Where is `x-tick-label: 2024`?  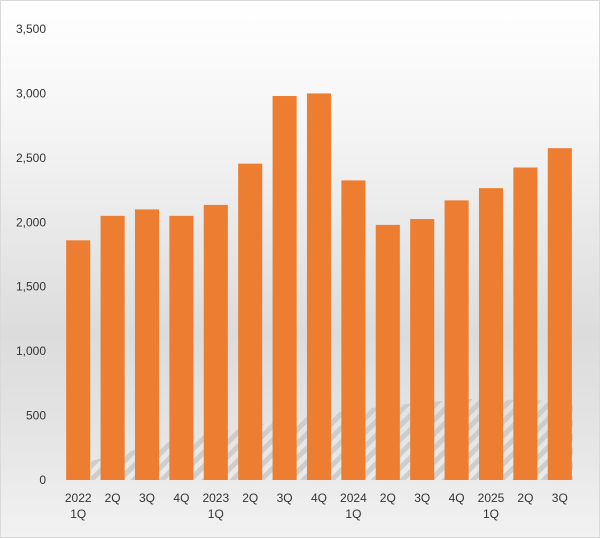 x-tick-label: 2024 is located at coordinates (353, 498).